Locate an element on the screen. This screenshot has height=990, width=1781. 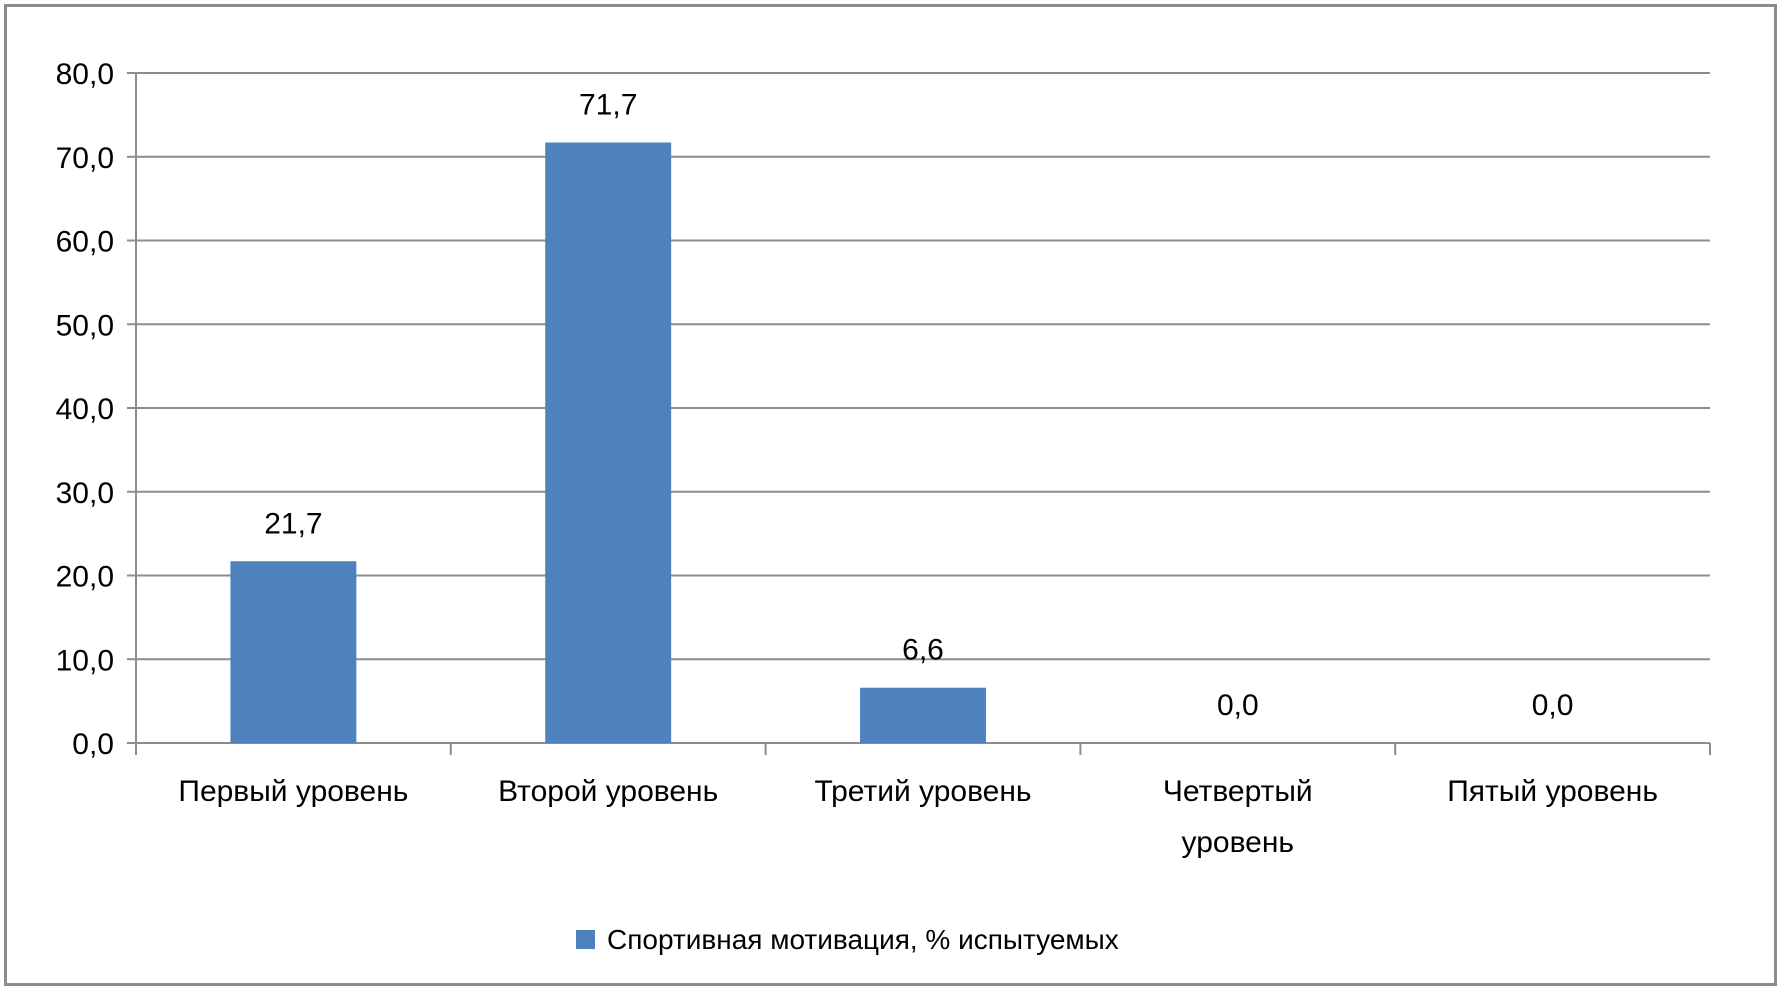
x-tick-label: Третий уровень is located at coordinates (922, 791).